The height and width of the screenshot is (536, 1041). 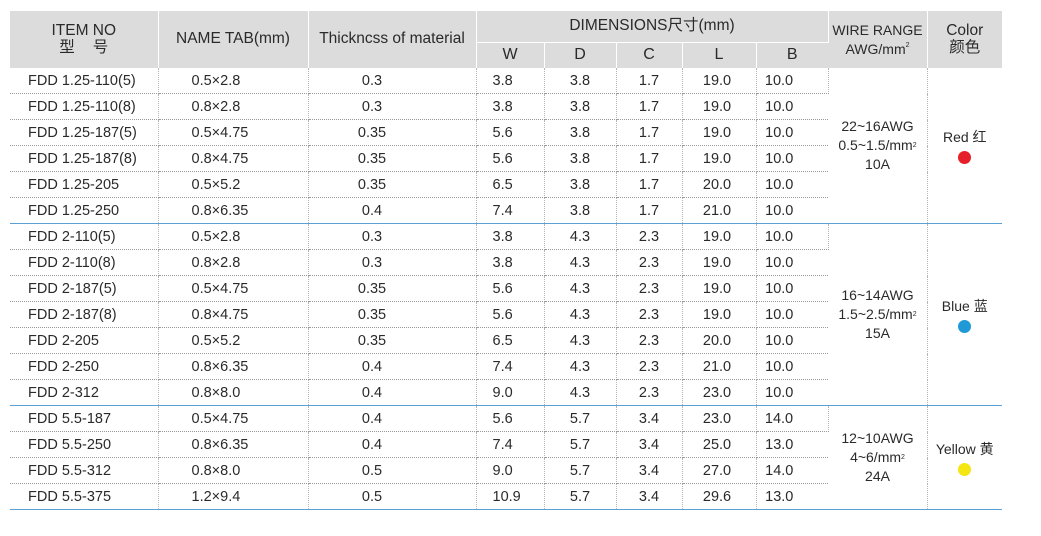 I want to click on cell-name-tab: 0.5×5.2, so click(x=233, y=340).